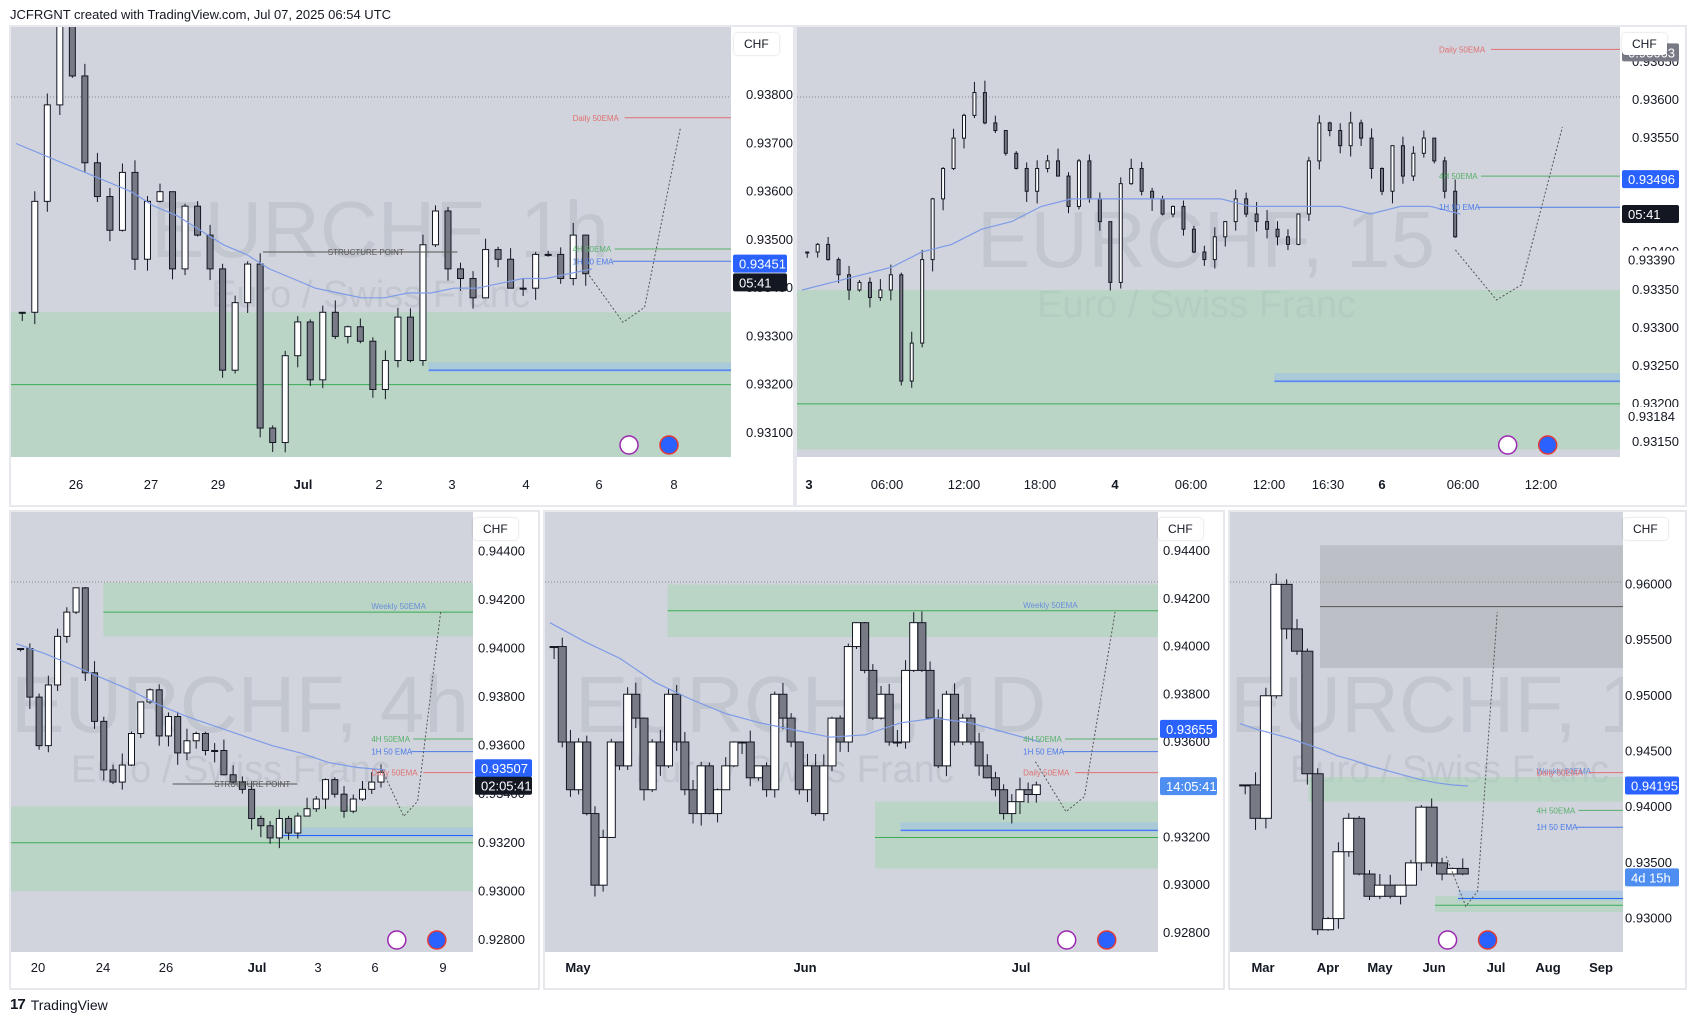  What do you see at coordinates (200, 707) in the screenshot?
I see `ema-line` at bounding box center [200, 707].